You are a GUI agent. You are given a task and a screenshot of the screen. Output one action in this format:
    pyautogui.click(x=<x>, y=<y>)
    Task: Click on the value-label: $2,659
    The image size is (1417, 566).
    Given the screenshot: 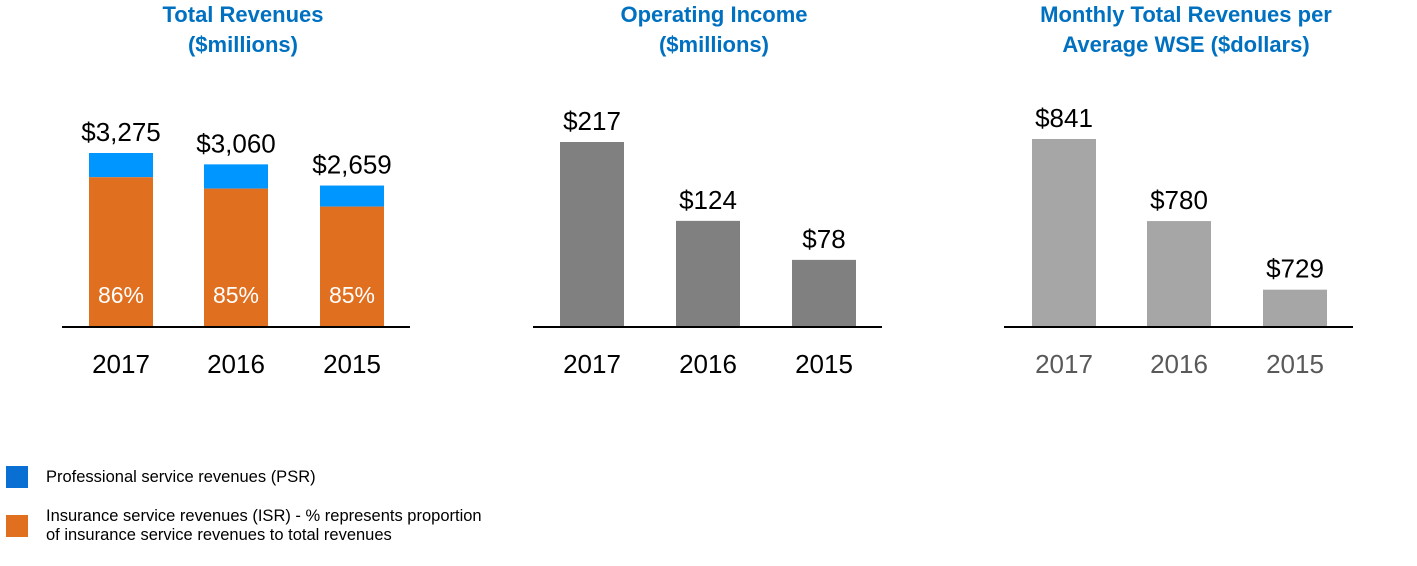 What is the action you would take?
    pyautogui.click(x=352, y=165)
    